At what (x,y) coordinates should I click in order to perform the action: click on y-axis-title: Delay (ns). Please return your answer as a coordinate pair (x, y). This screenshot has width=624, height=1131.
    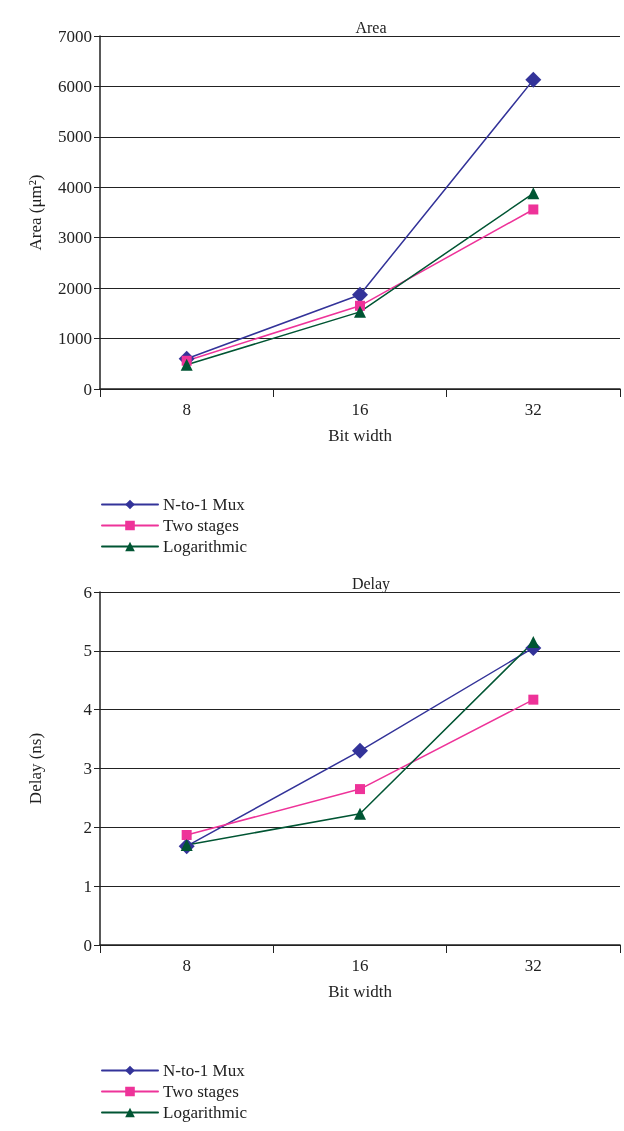
    Looking at the image, I should click on (35, 768).